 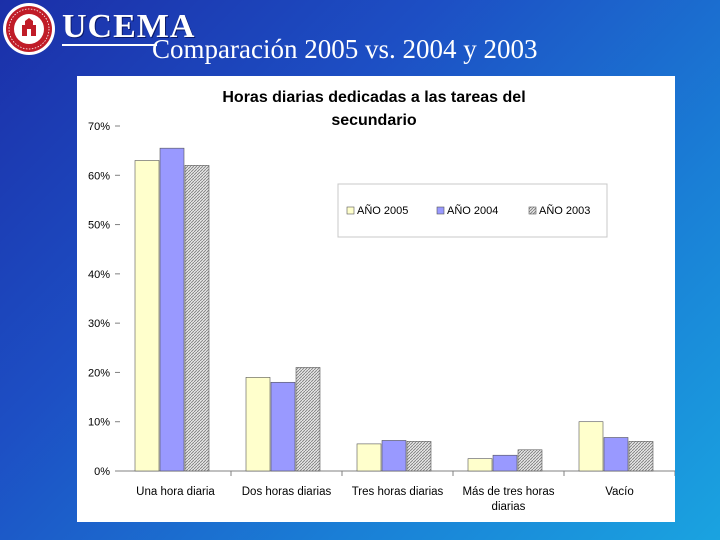 What do you see at coordinates (109, 45) in the screenshot?
I see `brand-underline` at bounding box center [109, 45].